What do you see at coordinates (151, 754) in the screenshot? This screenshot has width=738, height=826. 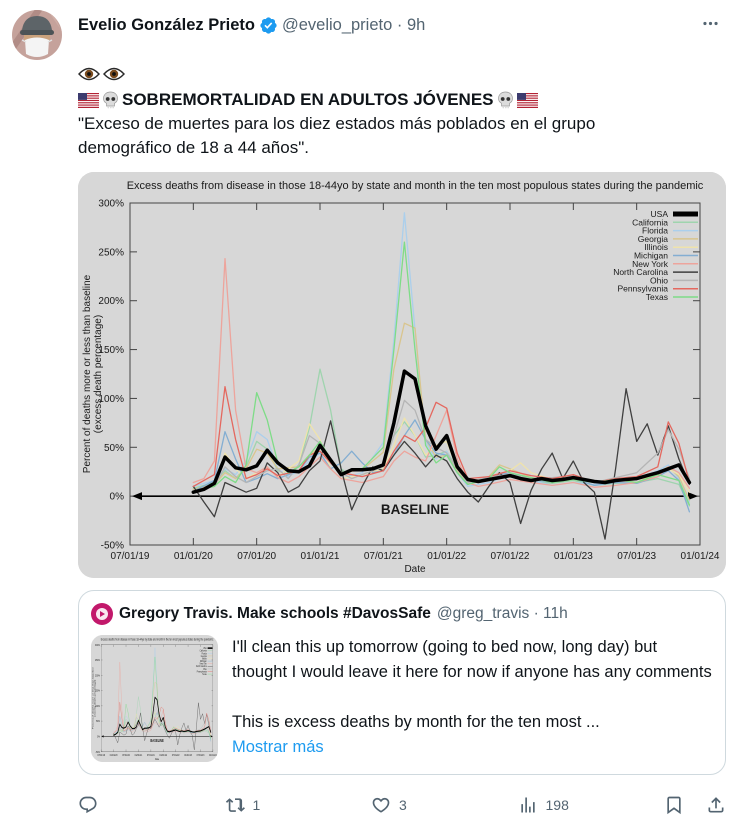 I see `svg-text: 07/01/21` at bounding box center [151, 754].